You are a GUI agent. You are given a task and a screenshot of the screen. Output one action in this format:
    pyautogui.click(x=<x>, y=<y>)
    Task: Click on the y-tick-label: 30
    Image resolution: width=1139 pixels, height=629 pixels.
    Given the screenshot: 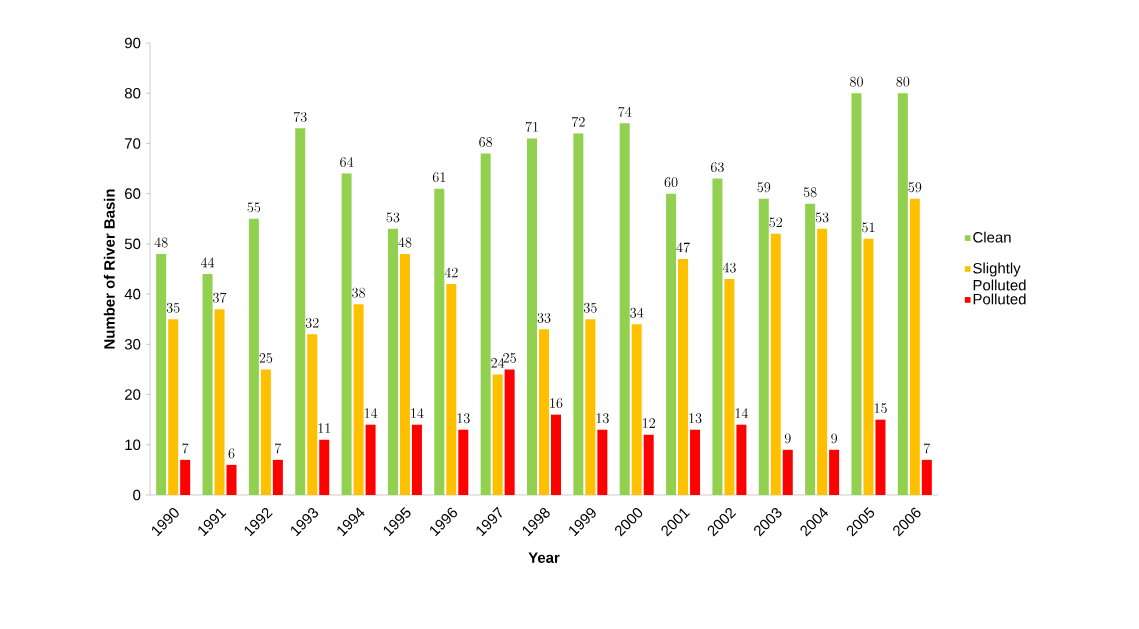 What is the action you would take?
    pyautogui.click(x=132, y=344)
    